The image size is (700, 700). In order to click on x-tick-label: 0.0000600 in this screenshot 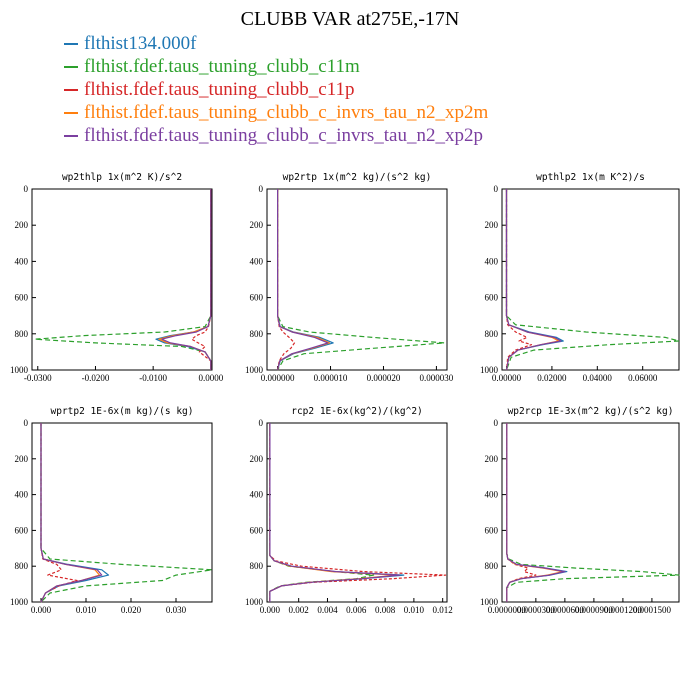, I will do `click(565, 610)`.